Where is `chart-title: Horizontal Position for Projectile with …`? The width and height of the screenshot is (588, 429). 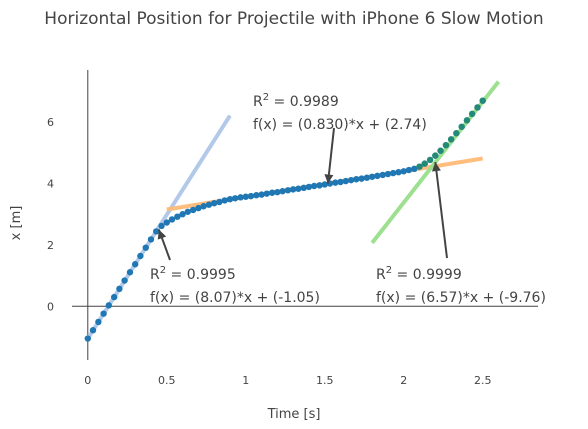
chart-title: Horizontal Position for Projectile with … is located at coordinates (293, 19).